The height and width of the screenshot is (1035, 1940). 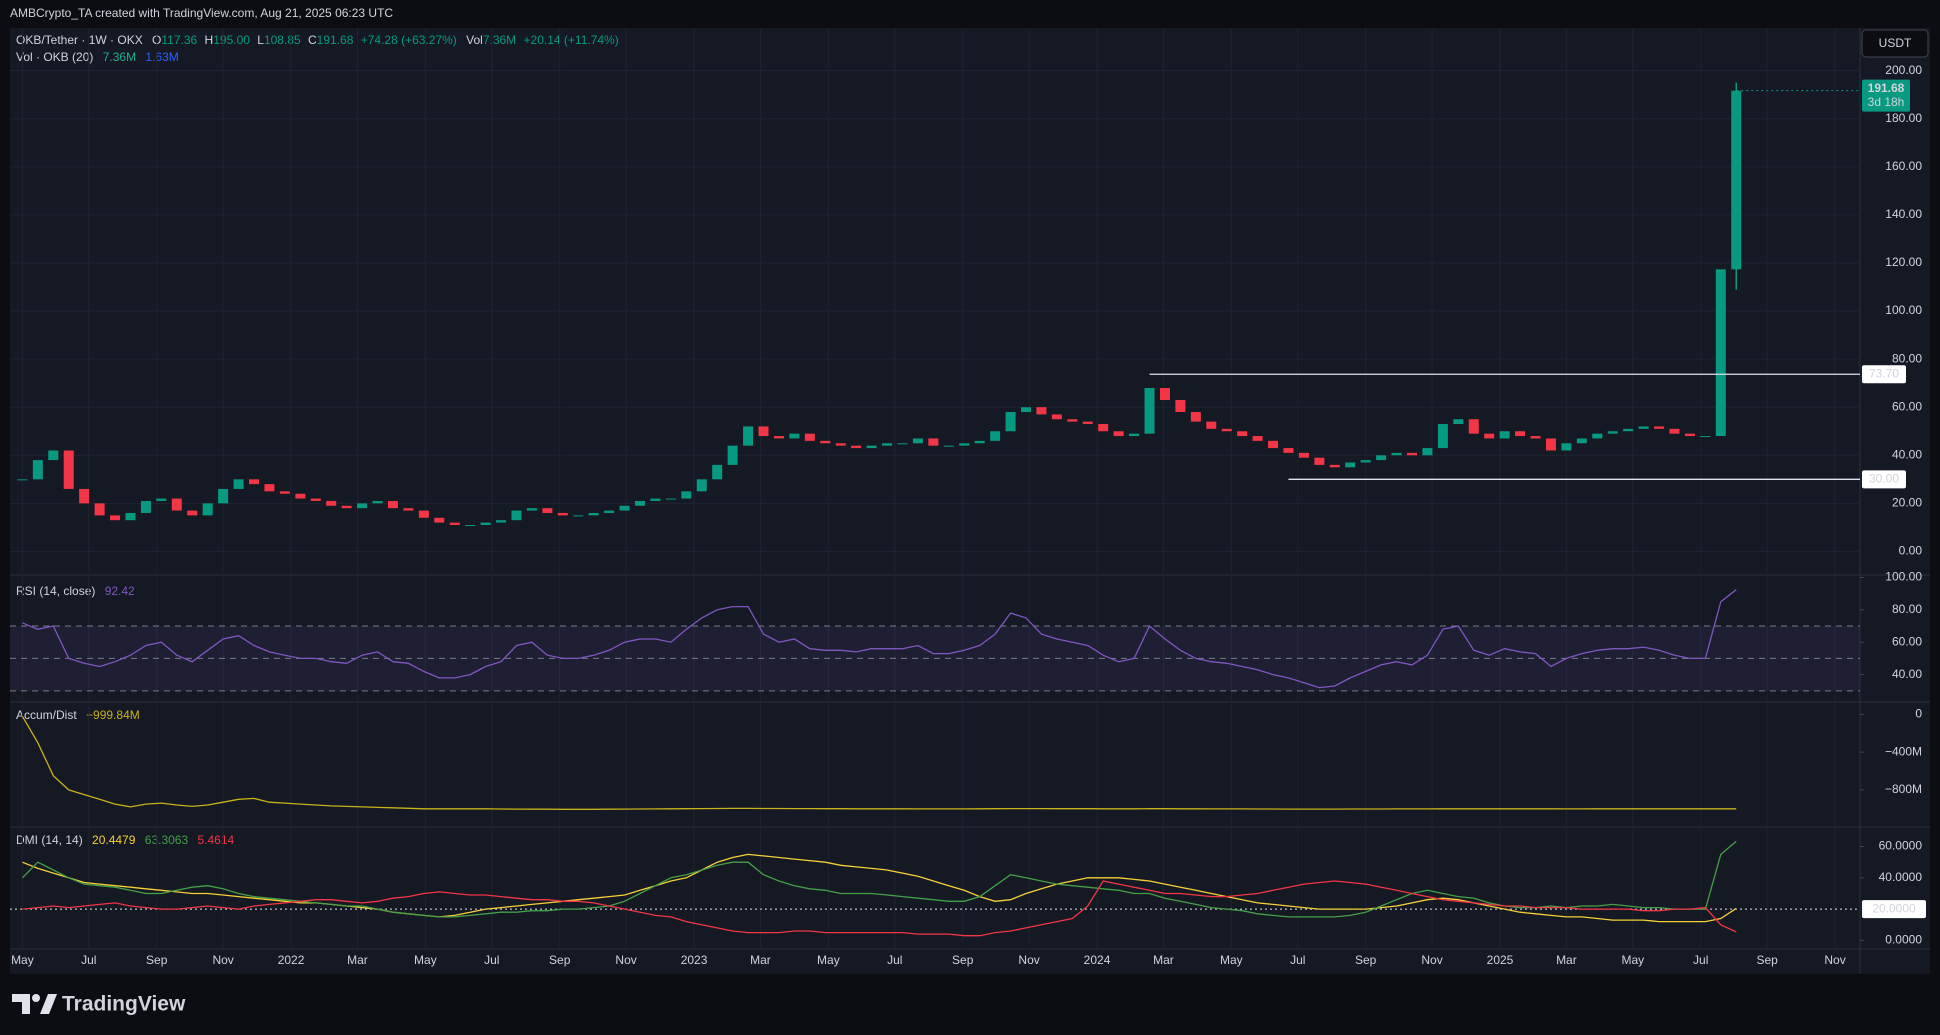 What do you see at coordinates (55, 591) in the screenshot?
I see `rsi-title: RSI (14, close)` at bounding box center [55, 591].